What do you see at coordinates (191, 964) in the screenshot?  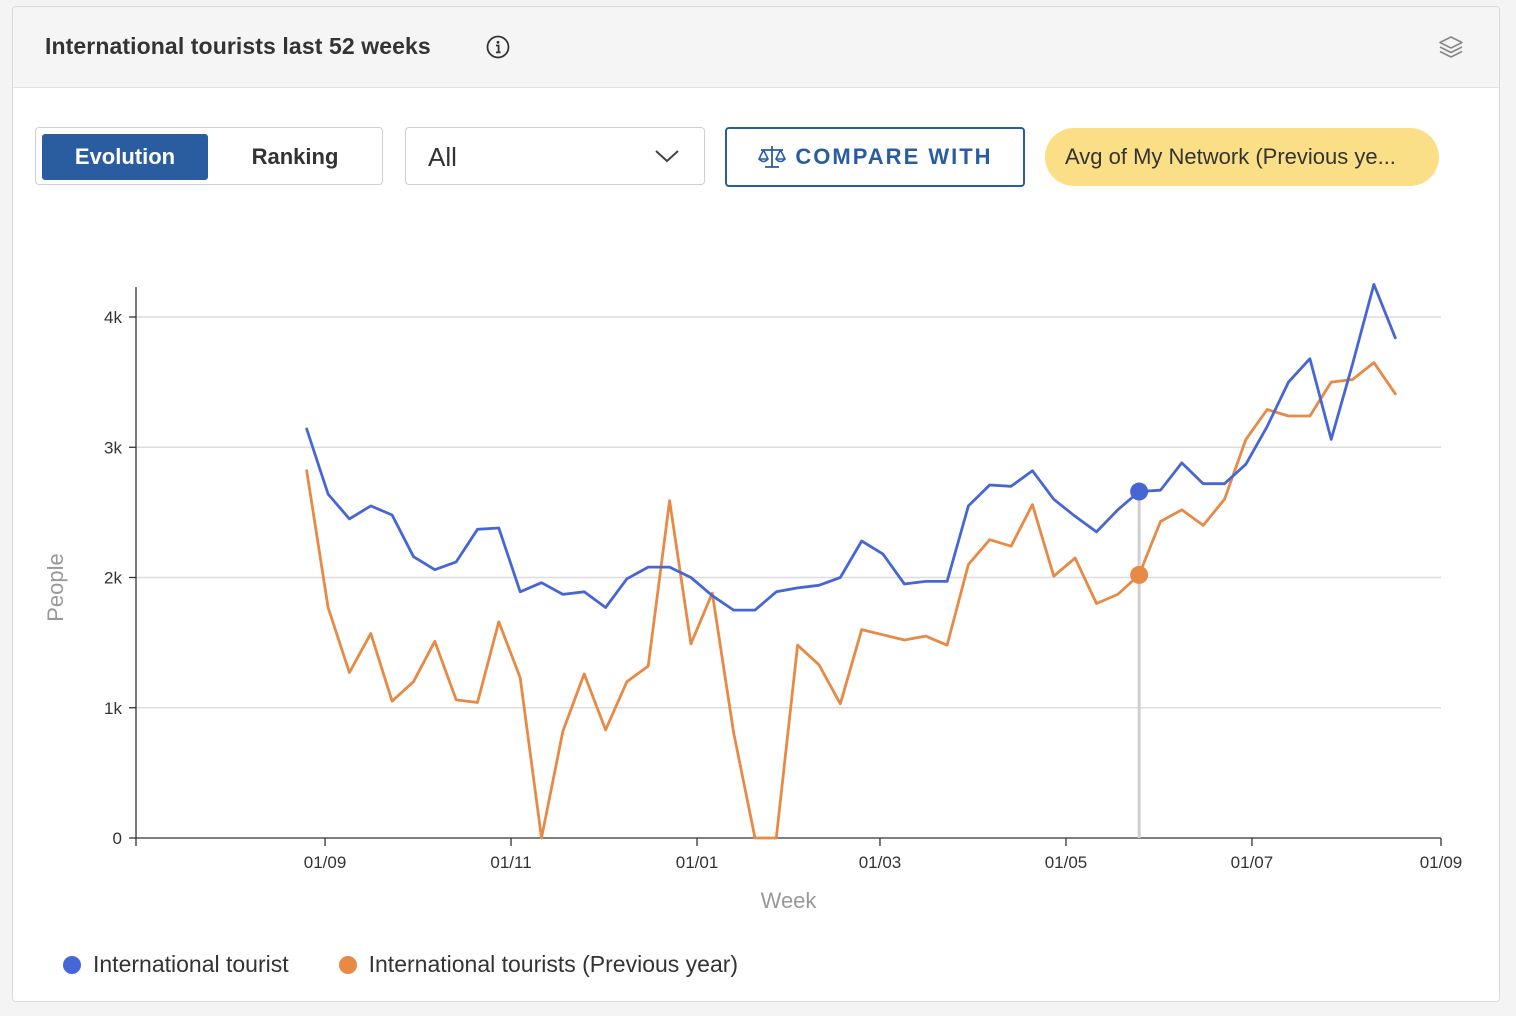 I see `legend-label-current: International tourist` at bounding box center [191, 964].